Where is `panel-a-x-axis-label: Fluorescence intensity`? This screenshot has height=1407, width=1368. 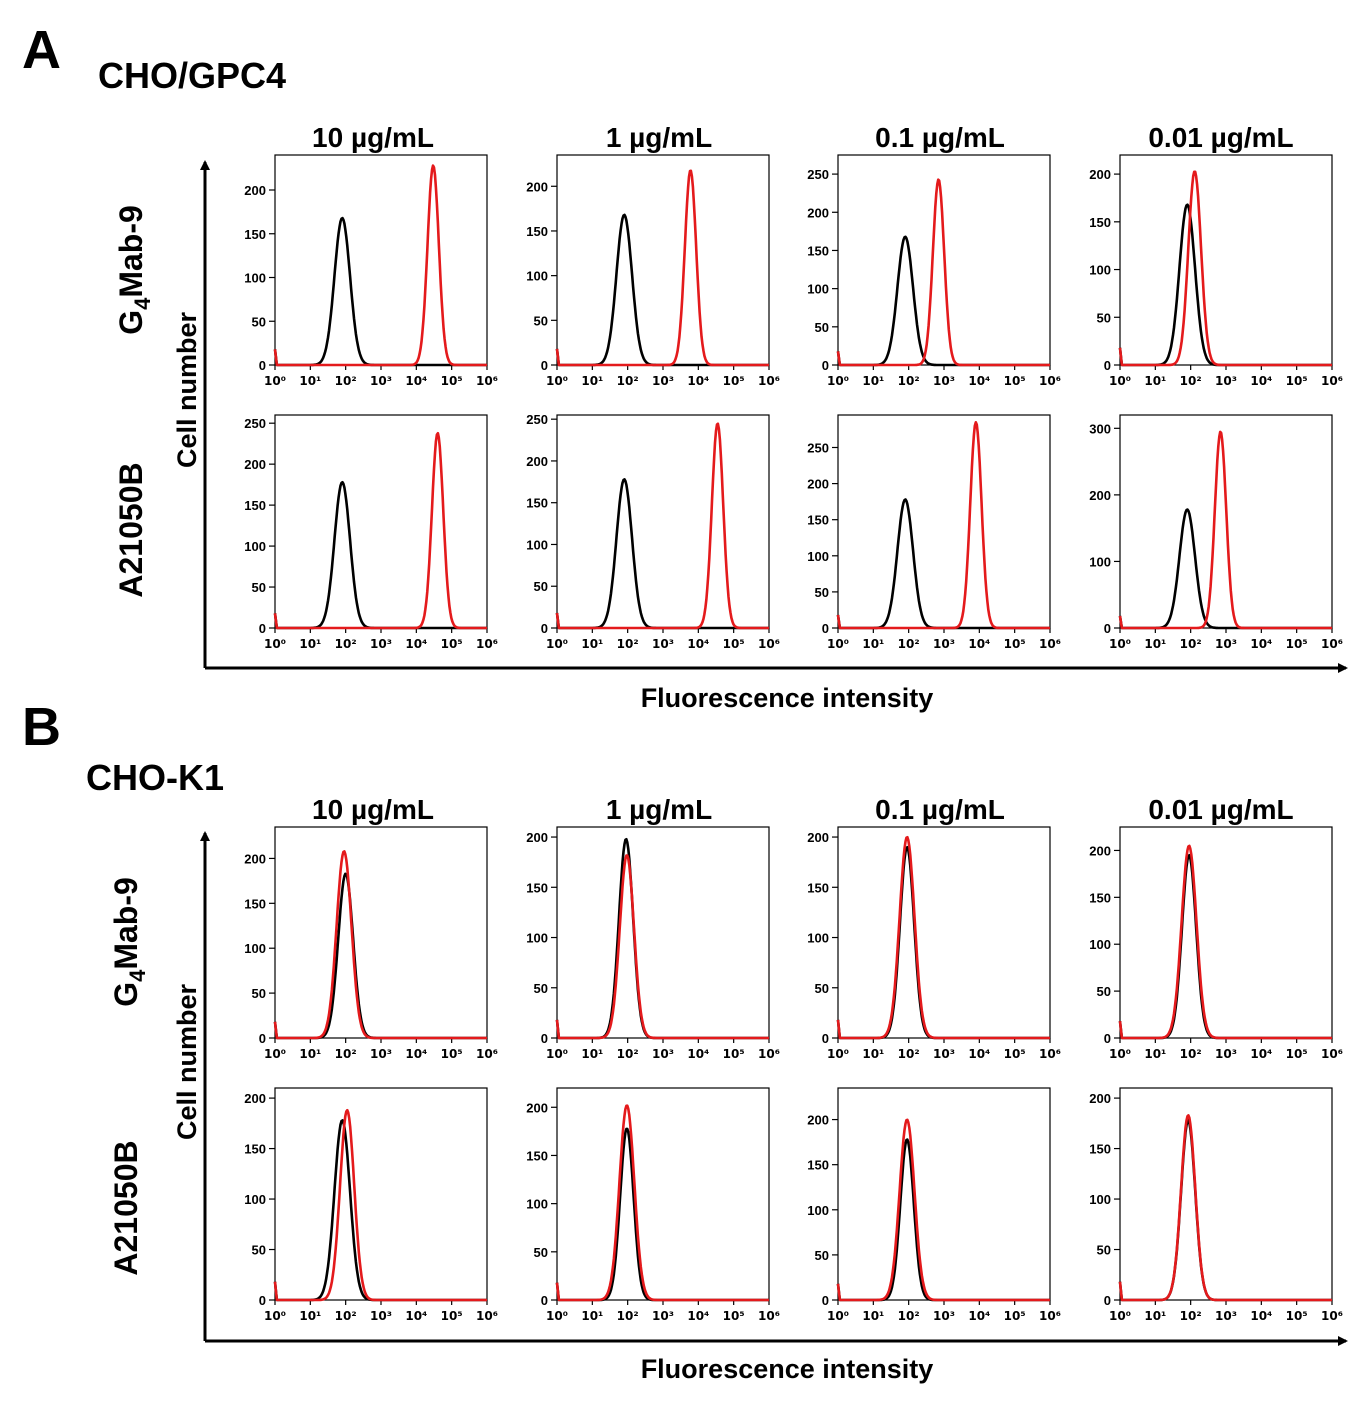
panel-a-x-axis-label: Fluorescence intensity is located at coordinates (787, 698).